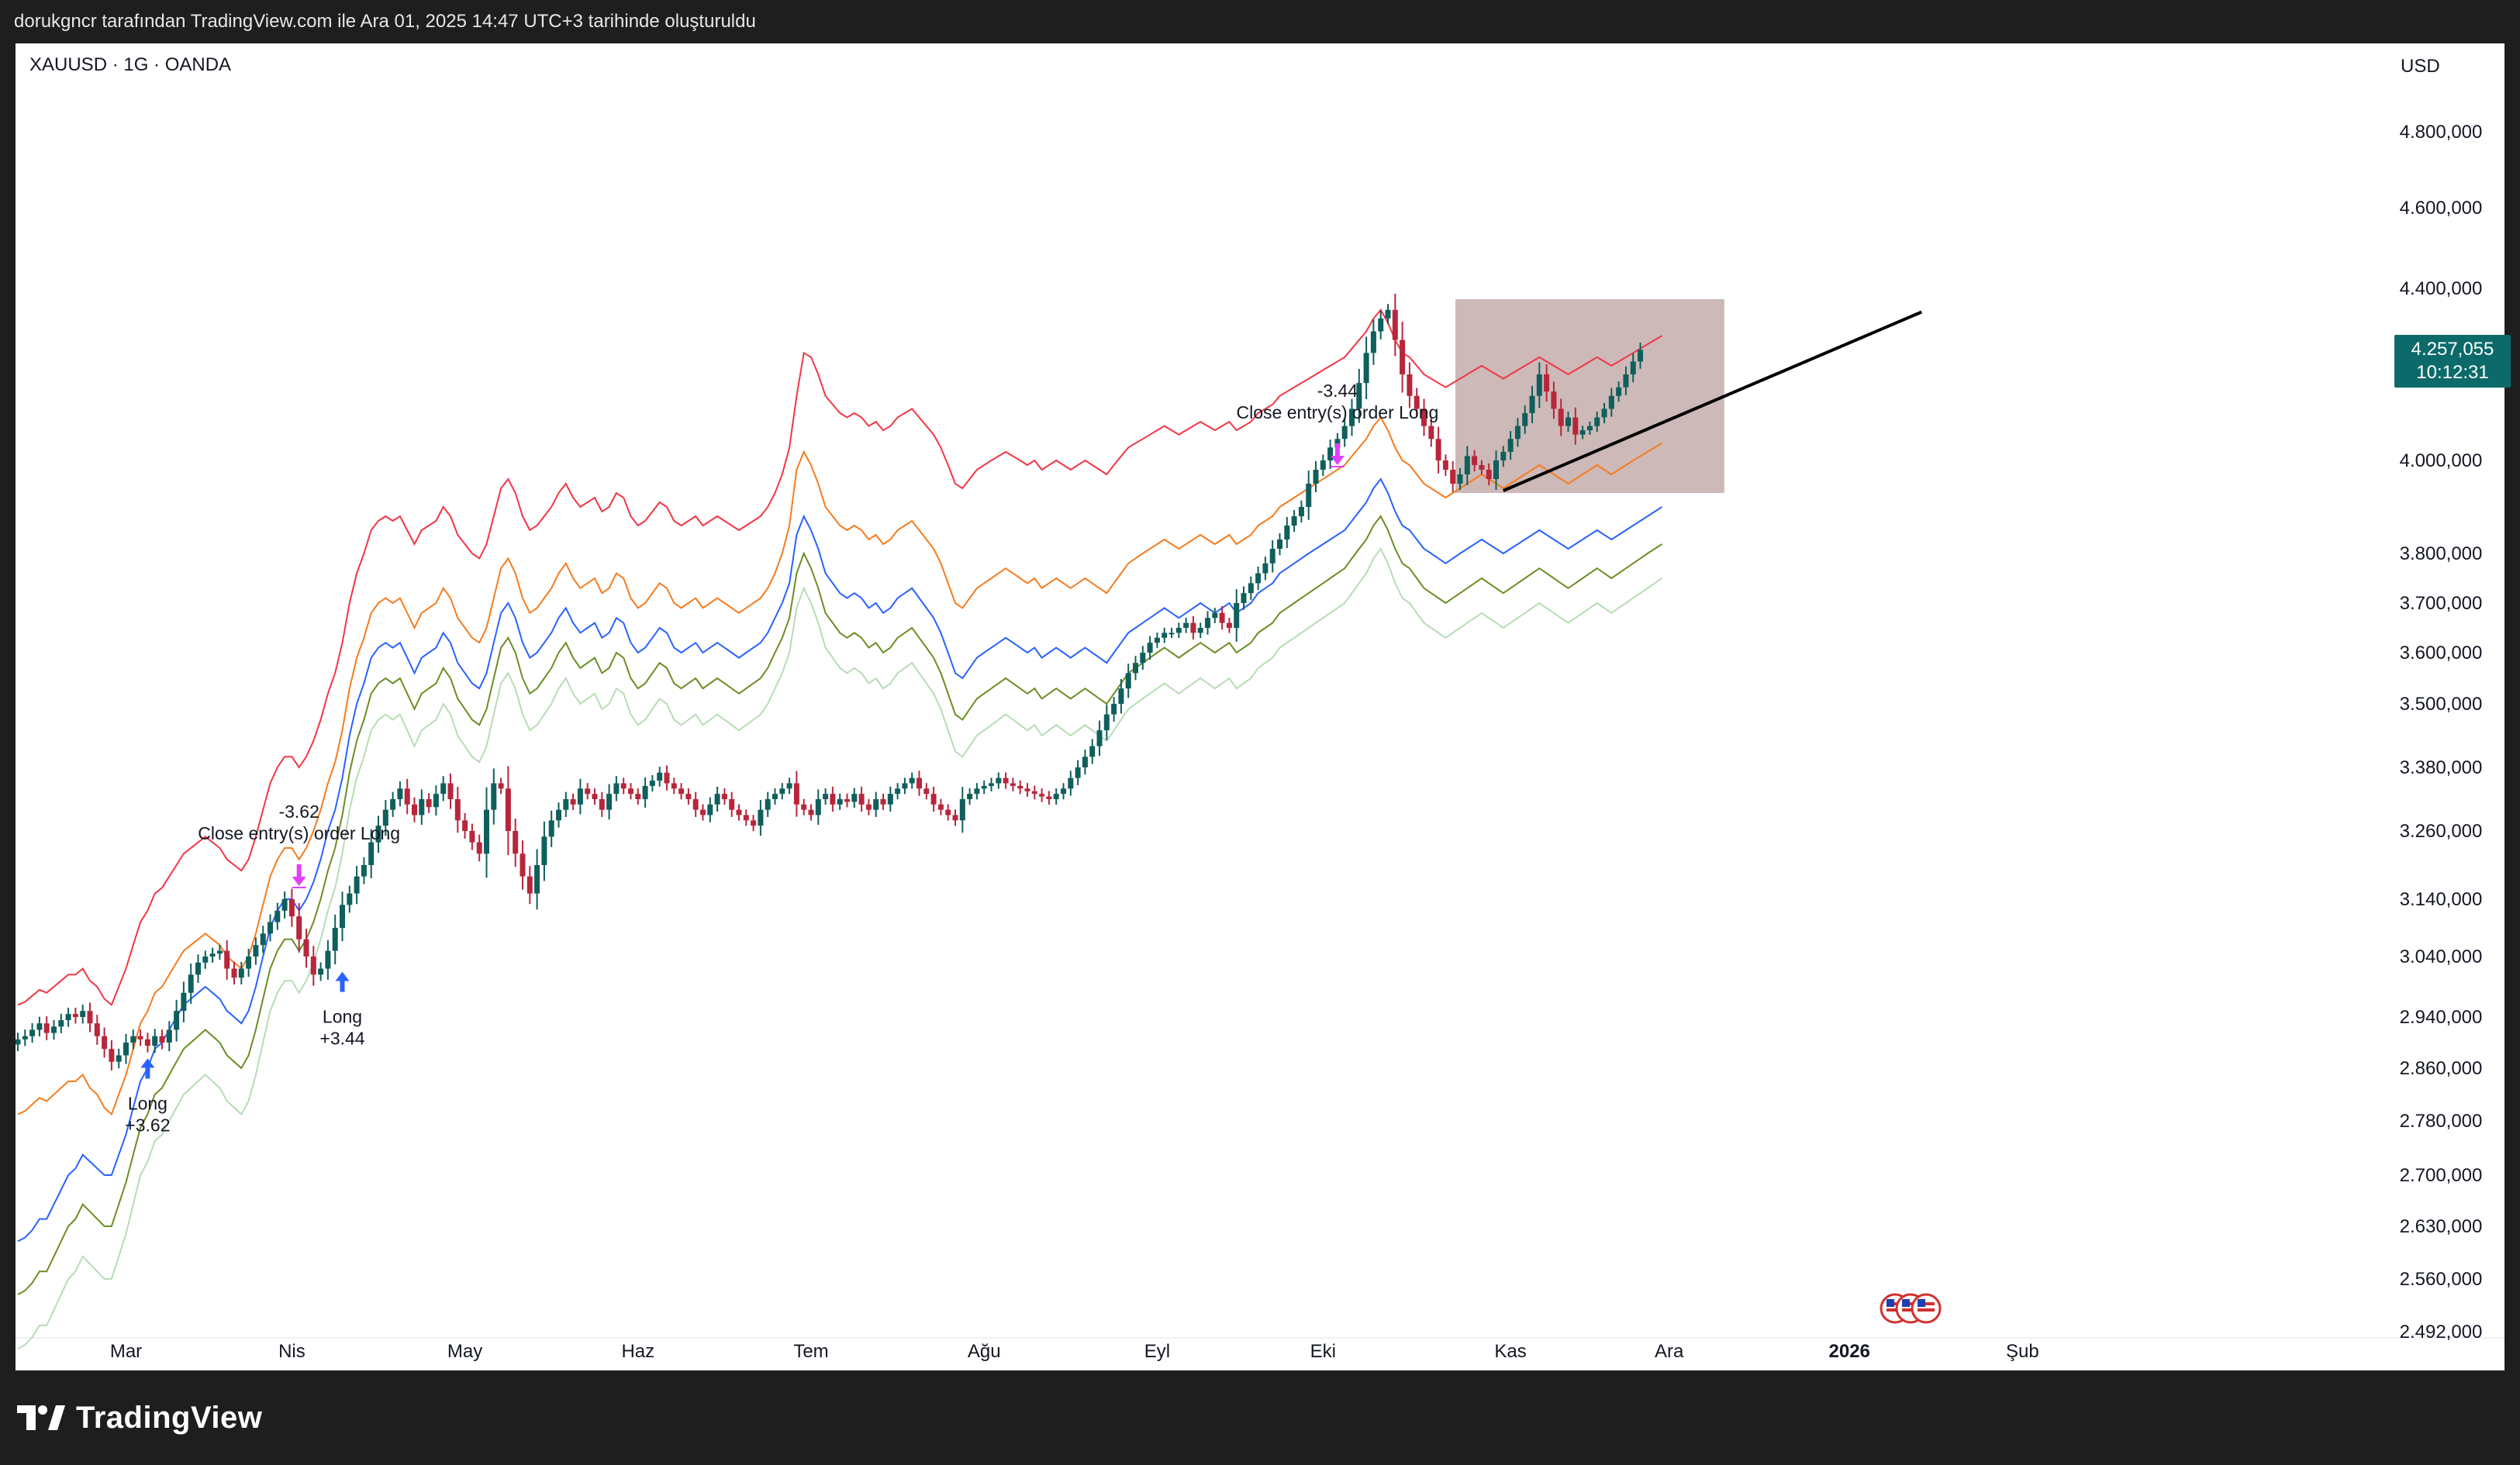  What do you see at coordinates (2441, 603) in the screenshot?
I see `y-tick-label: 3.700,000` at bounding box center [2441, 603].